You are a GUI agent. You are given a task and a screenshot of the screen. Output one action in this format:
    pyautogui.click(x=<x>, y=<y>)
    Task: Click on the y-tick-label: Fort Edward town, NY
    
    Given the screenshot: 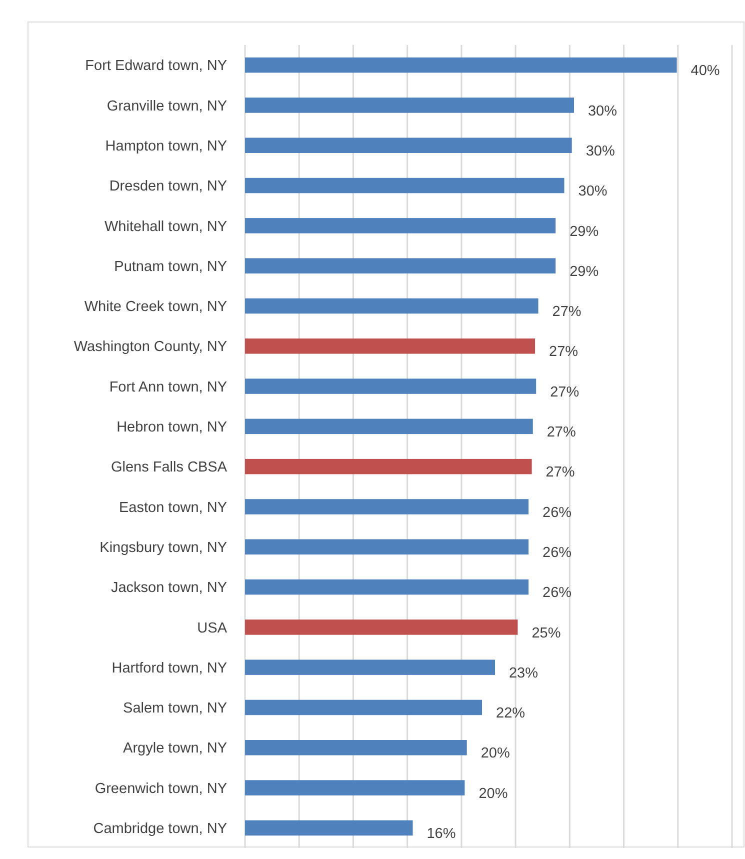 What is the action you would take?
    pyautogui.click(x=156, y=66)
    